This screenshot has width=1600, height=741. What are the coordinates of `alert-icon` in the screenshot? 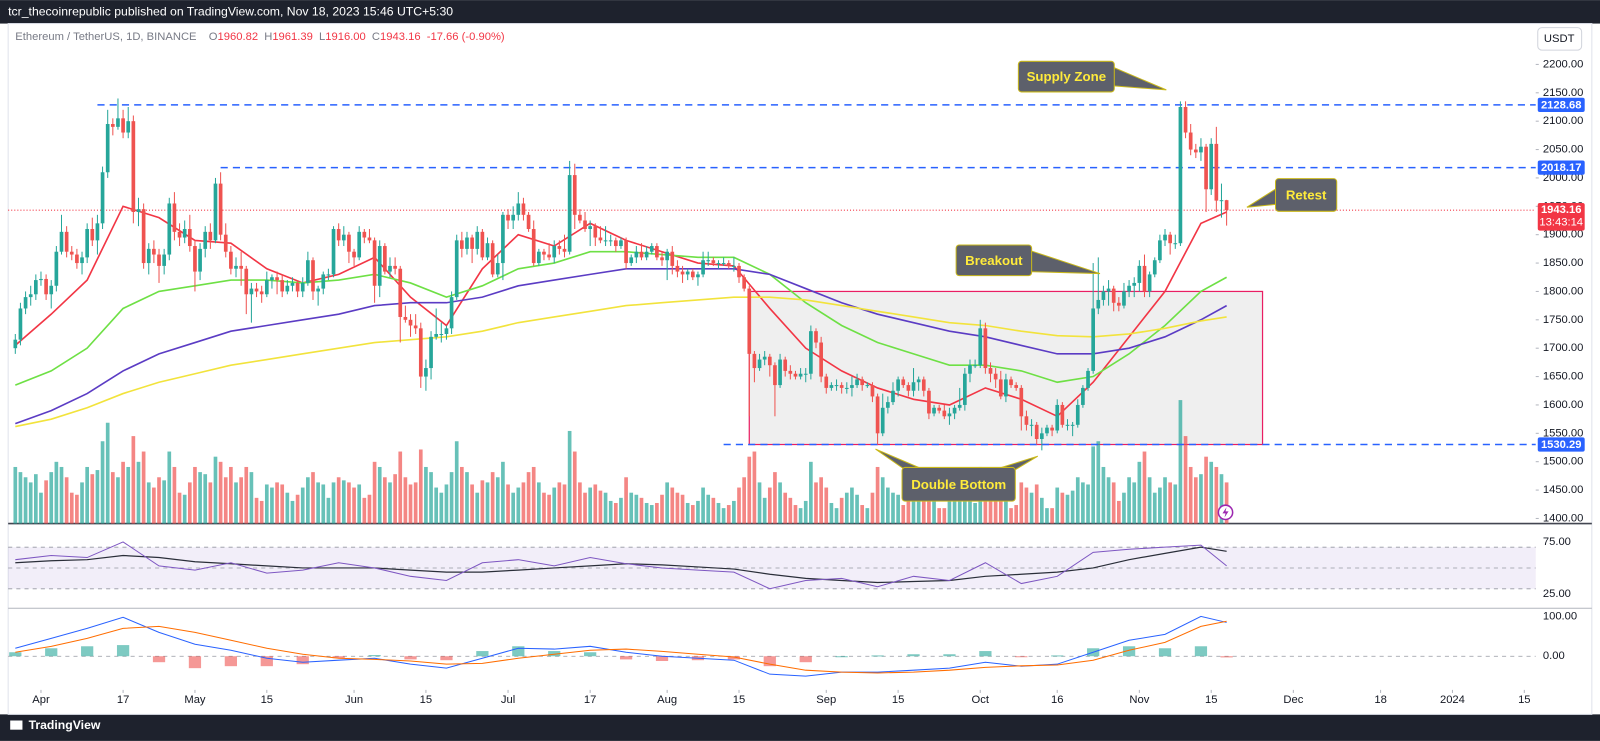 It's located at (1225, 512).